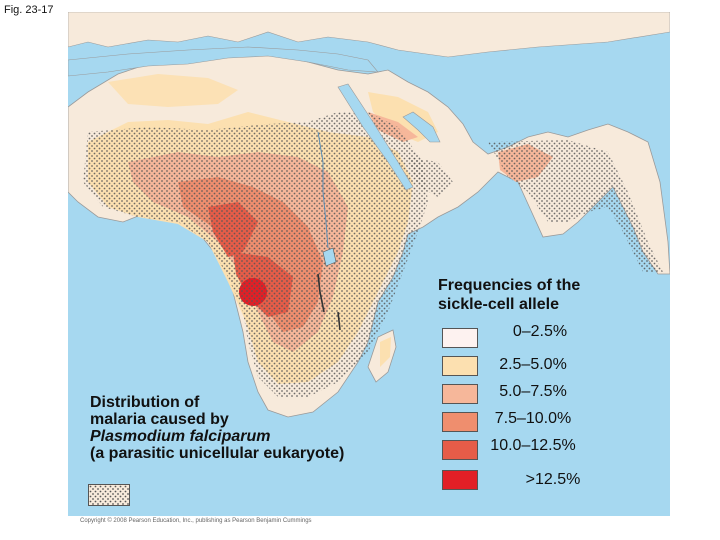 The height and width of the screenshot is (540, 720). Describe the element at coordinates (180, 436) in the screenshot. I see `malaria-caption-species: Plasmodium falciparum` at that location.